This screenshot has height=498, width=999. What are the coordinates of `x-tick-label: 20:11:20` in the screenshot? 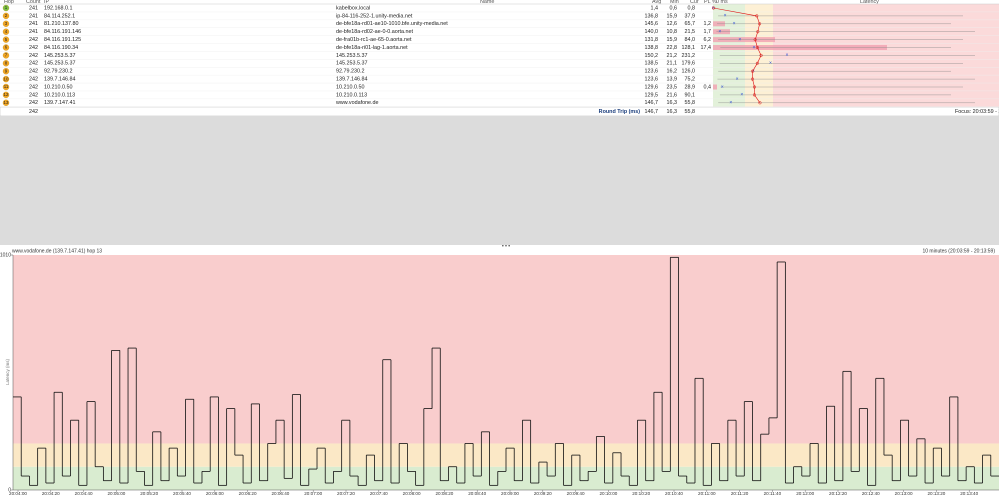 It's located at (740, 493).